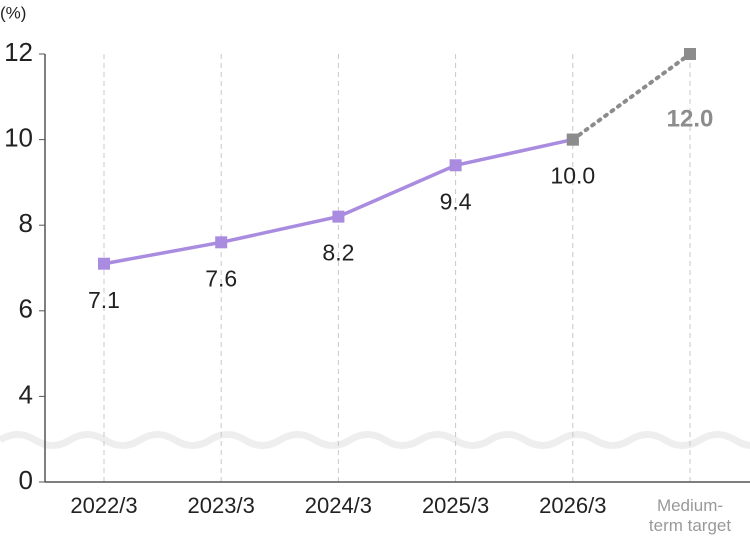 The height and width of the screenshot is (546, 750). I want to click on value-label: 9.4, so click(456, 201).